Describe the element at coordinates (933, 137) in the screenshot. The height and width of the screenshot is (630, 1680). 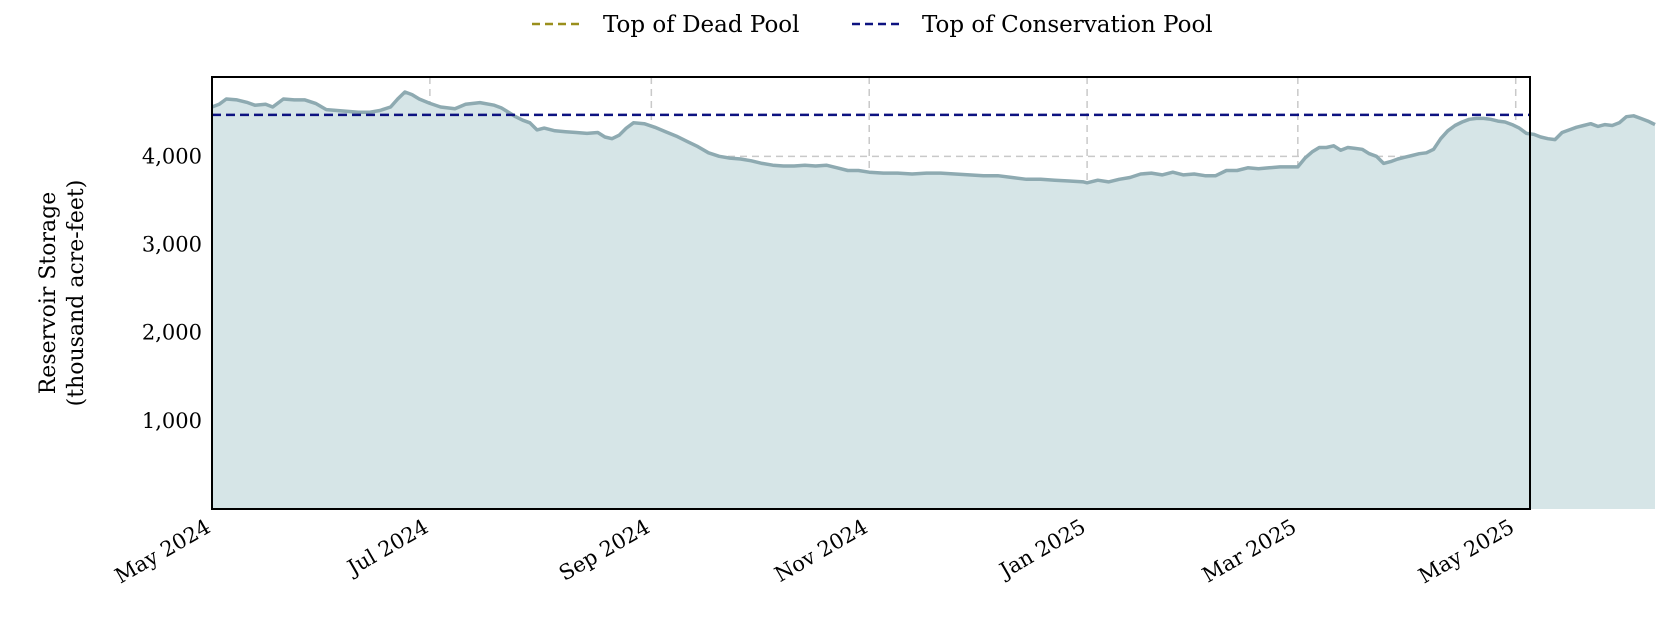
I see `storage-line` at that location.